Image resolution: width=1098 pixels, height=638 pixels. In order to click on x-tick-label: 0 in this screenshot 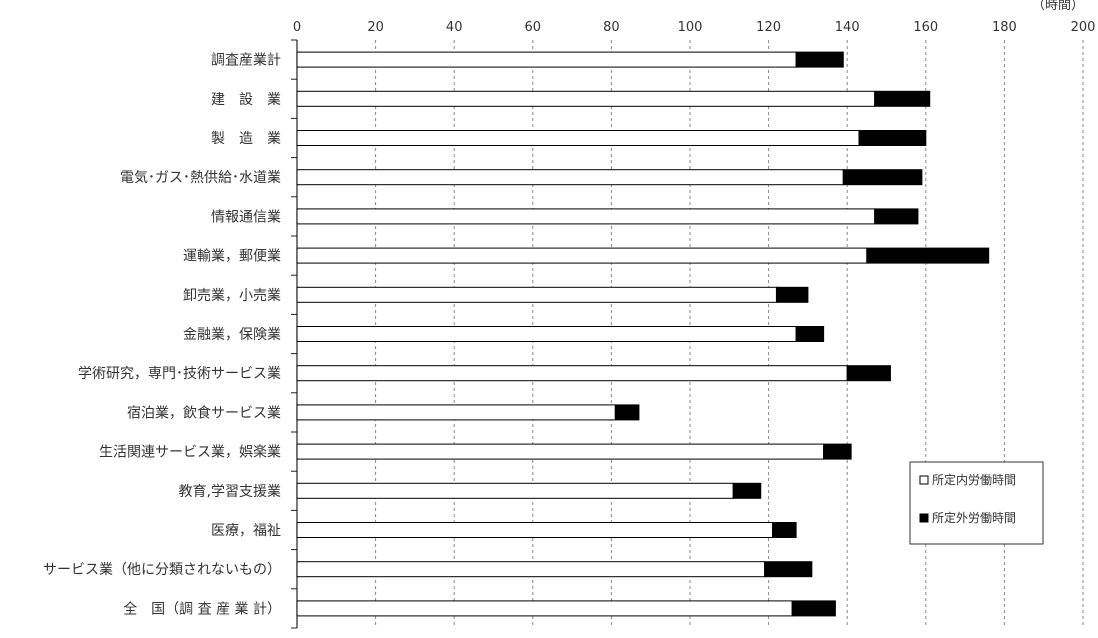, I will do `click(297, 27)`.